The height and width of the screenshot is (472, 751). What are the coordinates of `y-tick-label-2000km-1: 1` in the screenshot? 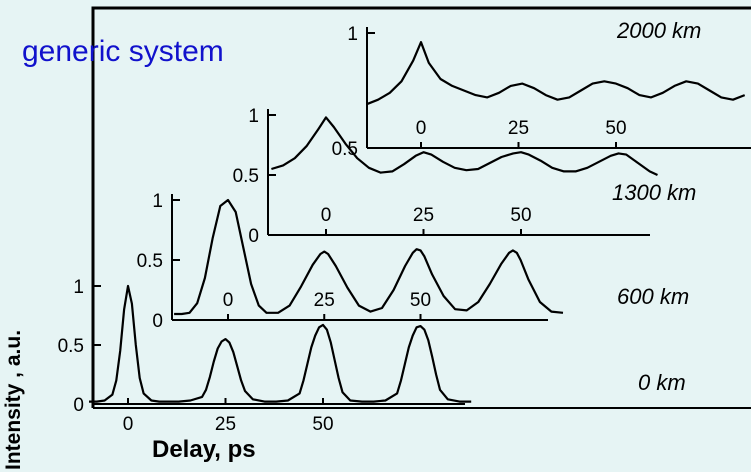 It's located at (352, 34).